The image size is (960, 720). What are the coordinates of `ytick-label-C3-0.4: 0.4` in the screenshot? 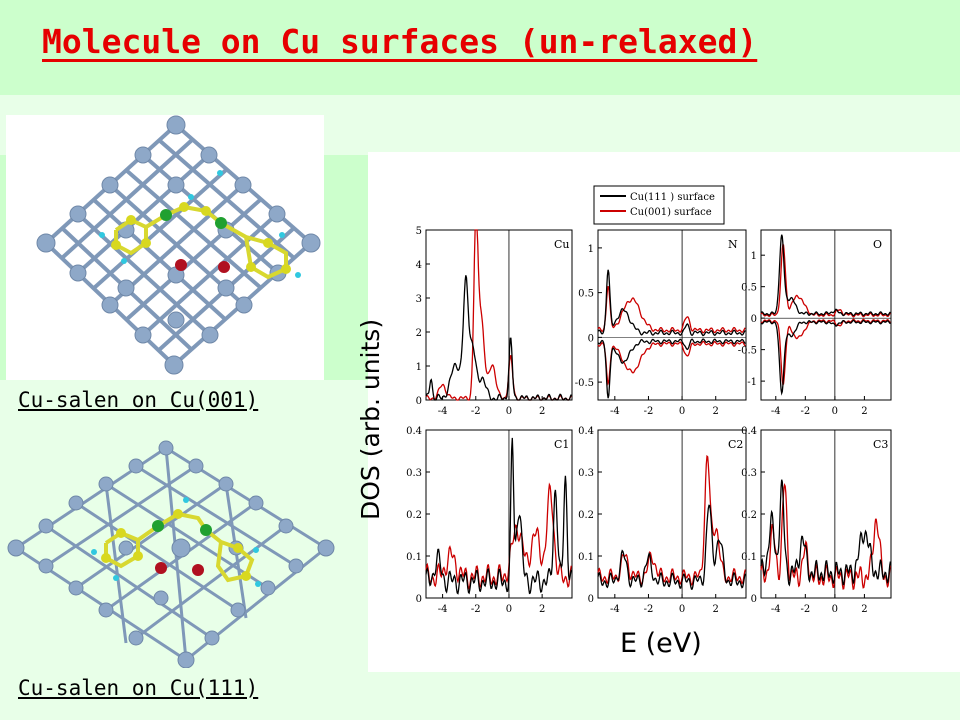 It's located at (749, 431).